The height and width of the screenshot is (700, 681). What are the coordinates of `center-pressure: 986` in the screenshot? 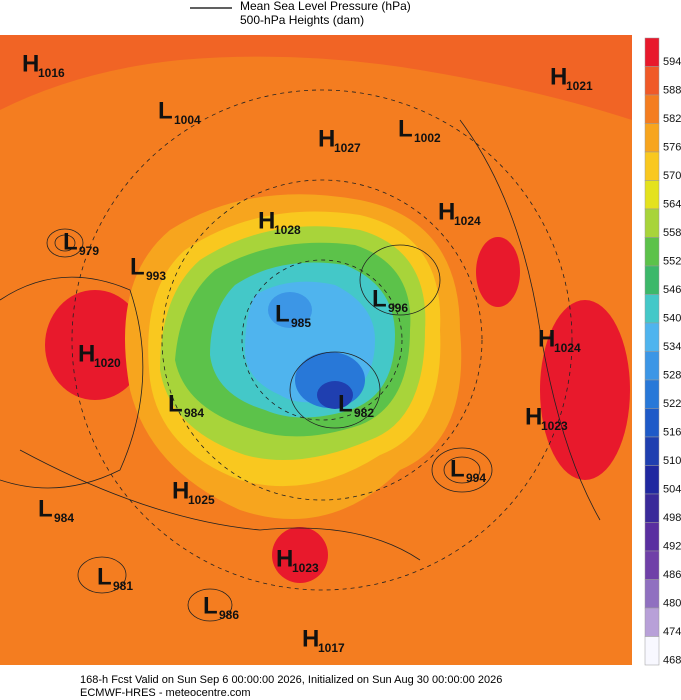 It's located at (229, 615).